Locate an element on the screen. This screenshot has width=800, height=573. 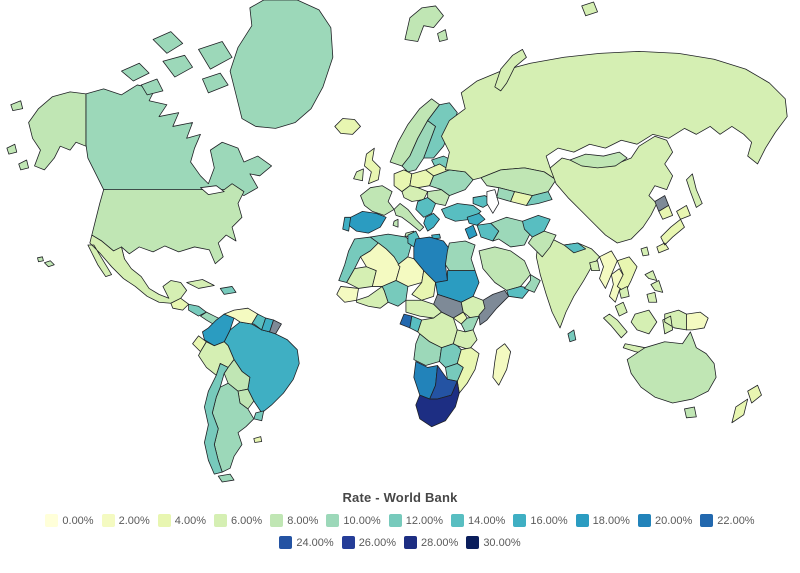
country-papua-new-guinea is located at coordinates (697, 321).